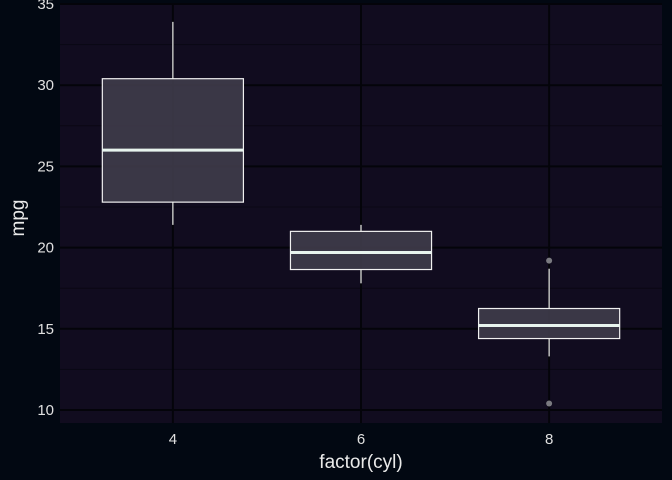 This screenshot has height=480, width=672. Describe the element at coordinates (45, 410) in the screenshot. I see `y-tick-label: 10` at that location.